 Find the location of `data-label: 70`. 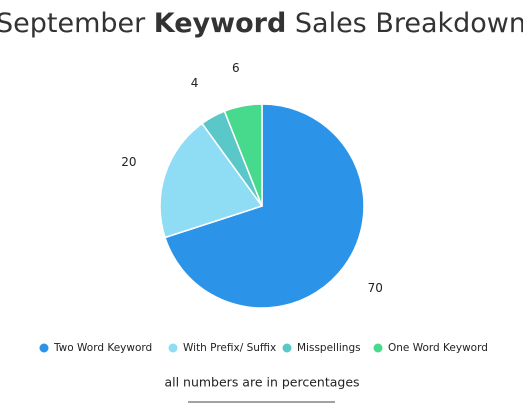

data-label: 70 is located at coordinates (375, 288).